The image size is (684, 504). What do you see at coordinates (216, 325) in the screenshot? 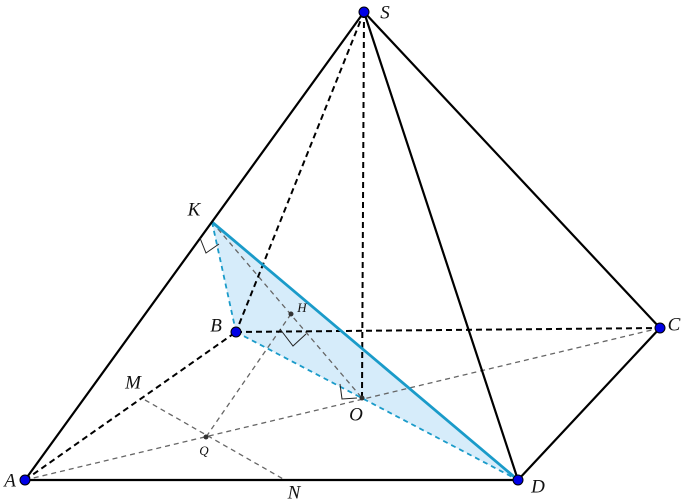
I see `point-label: B` at bounding box center [216, 325].